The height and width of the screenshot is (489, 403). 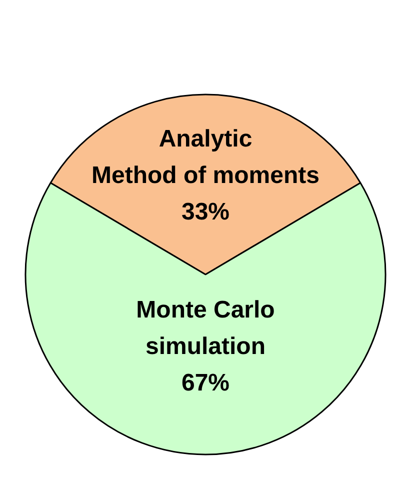 What do you see at coordinates (205, 328) in the screenshot?
I see `slice-label: Monte Carlo simulation` at bounding box center [205, 328].